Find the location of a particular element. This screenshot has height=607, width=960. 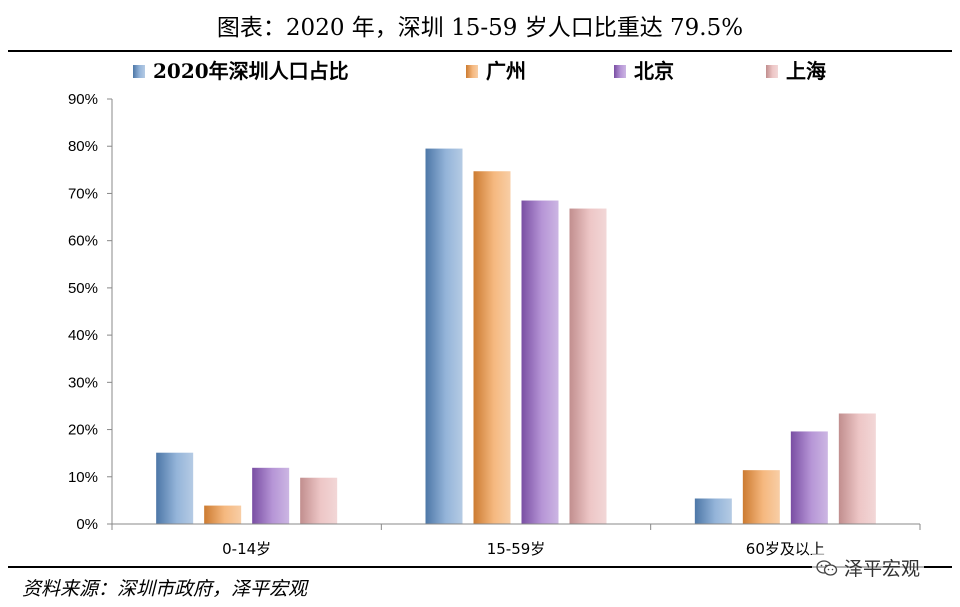

x-axis: 0-14岁 15-59岁 60岁及以上 is located at coordinates (516, 540).